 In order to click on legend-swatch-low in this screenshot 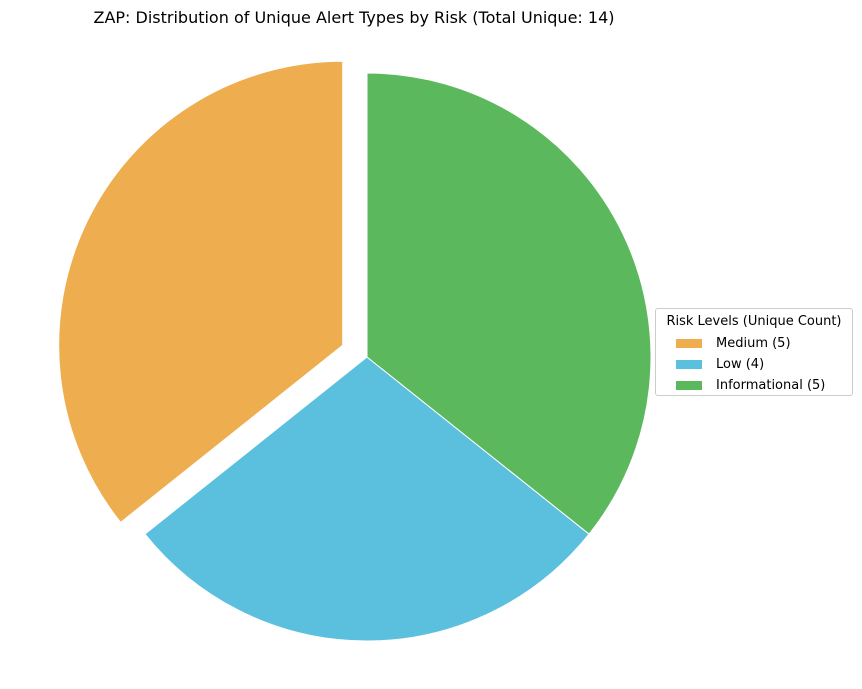, I will do `click(689, 364)`.